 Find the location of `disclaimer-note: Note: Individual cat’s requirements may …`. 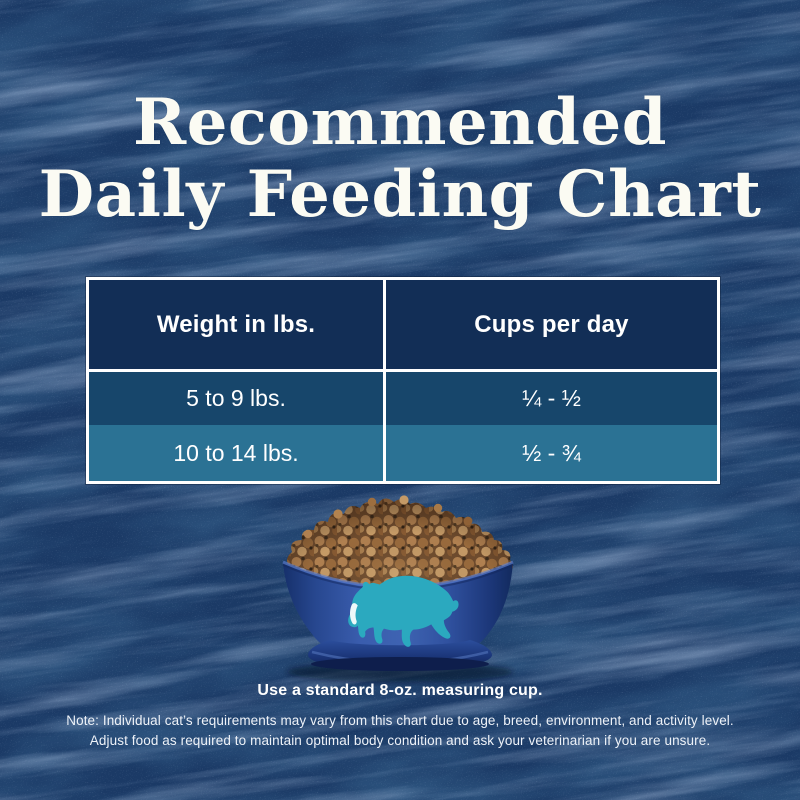

disclaimer-note: Note: Individual cat’s requirements may … is located at coordinates (400, 731).